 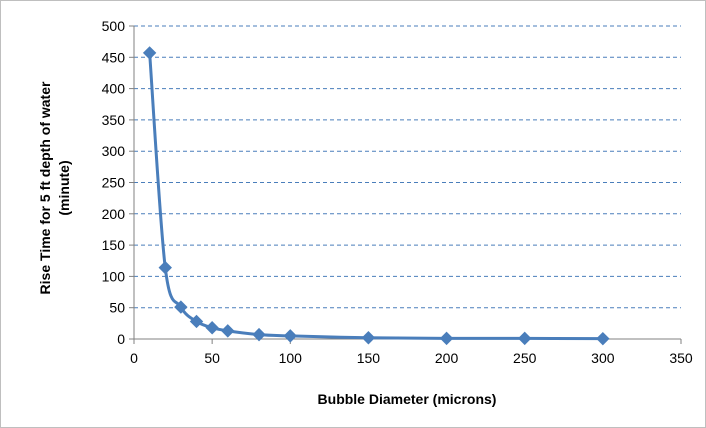 What do you see at coordinates (447, 358) in the screenshot?
I see `x-tick-label: 200` at bounding box center [447, 358].